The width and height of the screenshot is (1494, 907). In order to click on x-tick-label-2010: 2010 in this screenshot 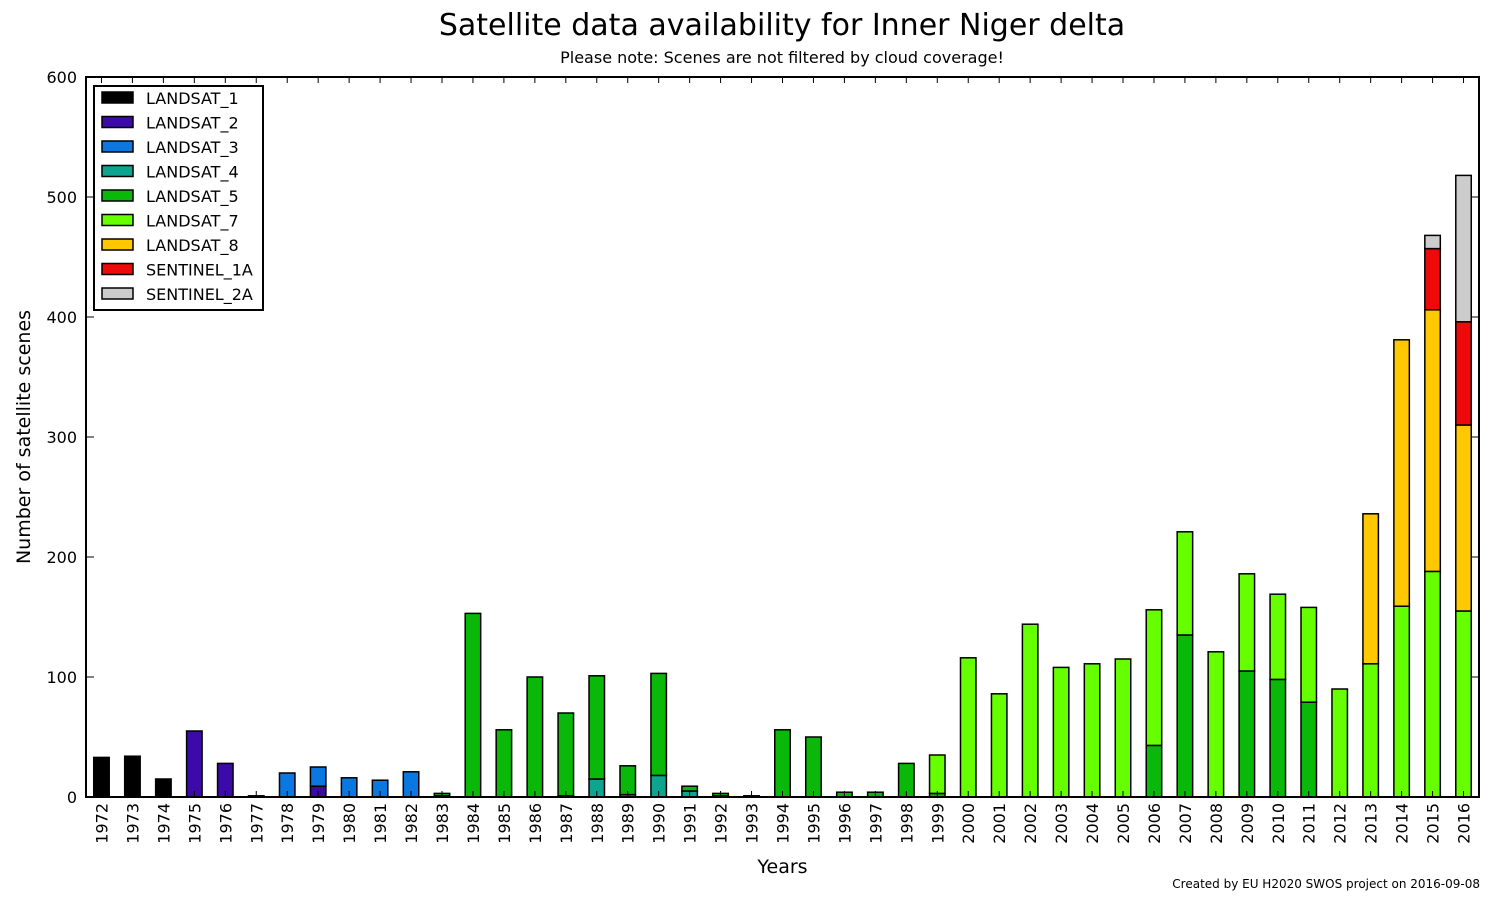, I will do `click(1278, 823)`.